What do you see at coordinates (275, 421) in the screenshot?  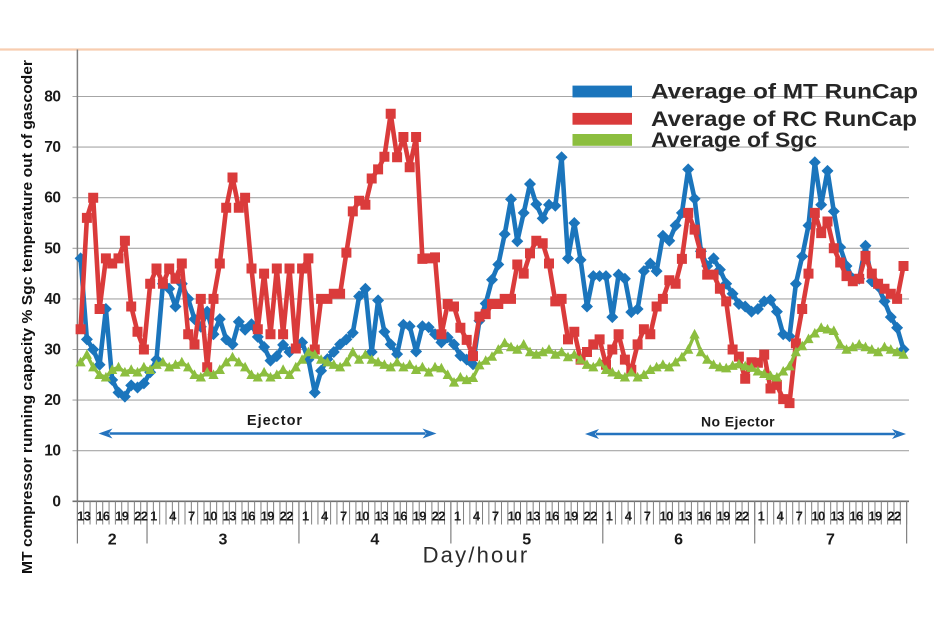 I see `svg-text: Ejector` at bounding box center [275, 421].